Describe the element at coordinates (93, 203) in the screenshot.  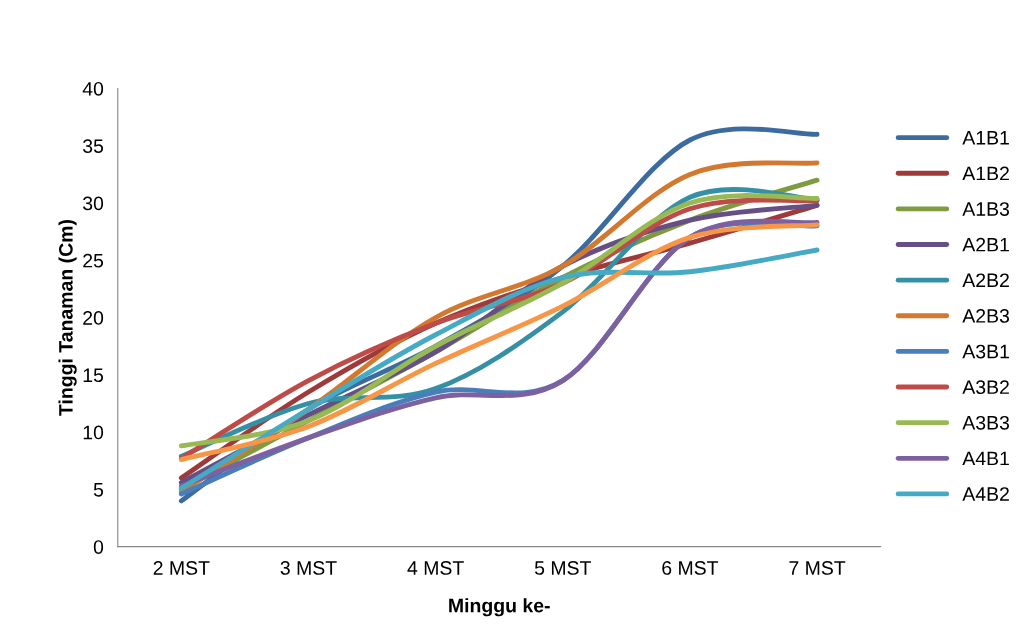
I see `y-tick-label: 30` at that location.